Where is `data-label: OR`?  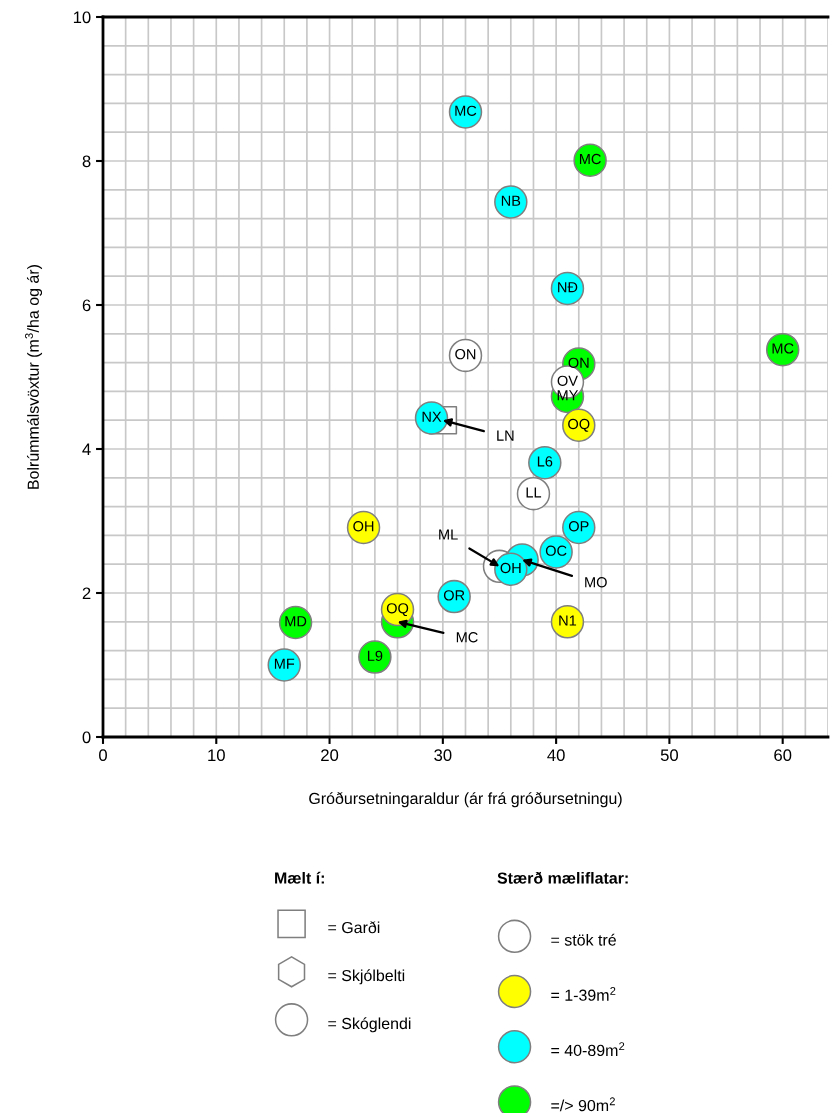
data-label: OR is located at coordinates (454, 595).